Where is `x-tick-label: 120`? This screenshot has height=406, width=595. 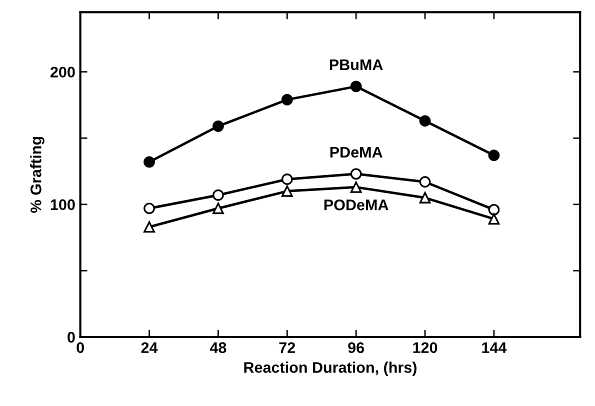
x-tick-label: 120 is located at coordinates (425, 348).